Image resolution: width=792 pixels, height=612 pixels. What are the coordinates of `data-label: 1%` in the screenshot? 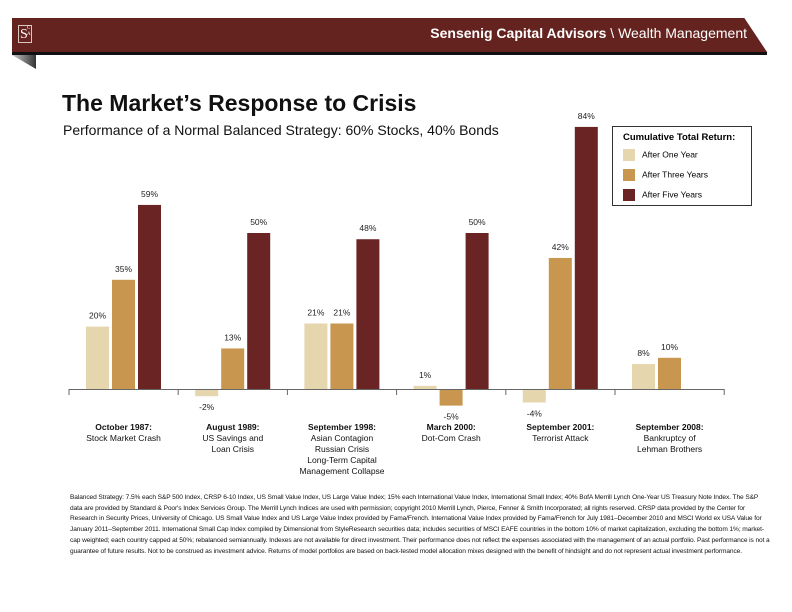 It's located at (425, 375).